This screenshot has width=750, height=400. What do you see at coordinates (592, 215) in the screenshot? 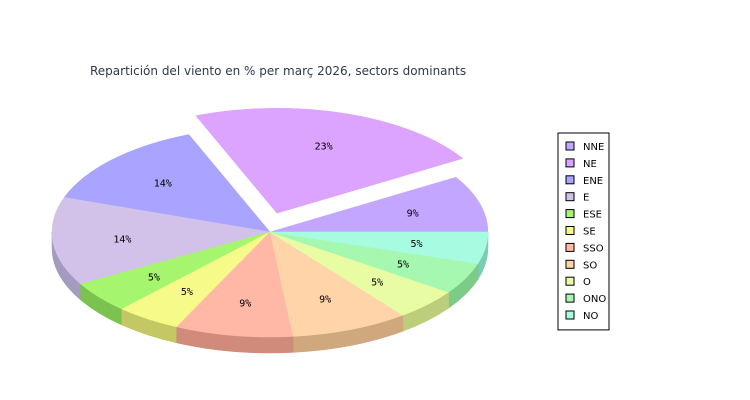
I see `legend-label-ese: ESE` at bounding box center [592, 215].